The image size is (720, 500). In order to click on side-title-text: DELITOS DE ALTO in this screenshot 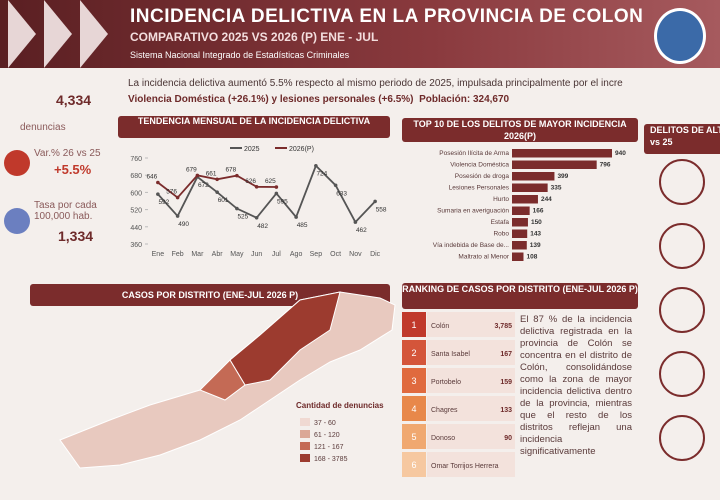, I will do `click(685, 130)`.